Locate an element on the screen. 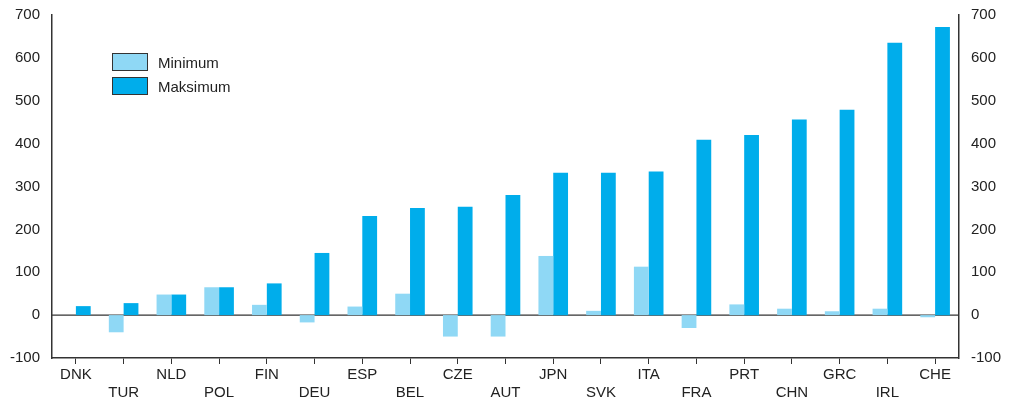  y2-tick-label: 500 is located at coordinates (983, 99).